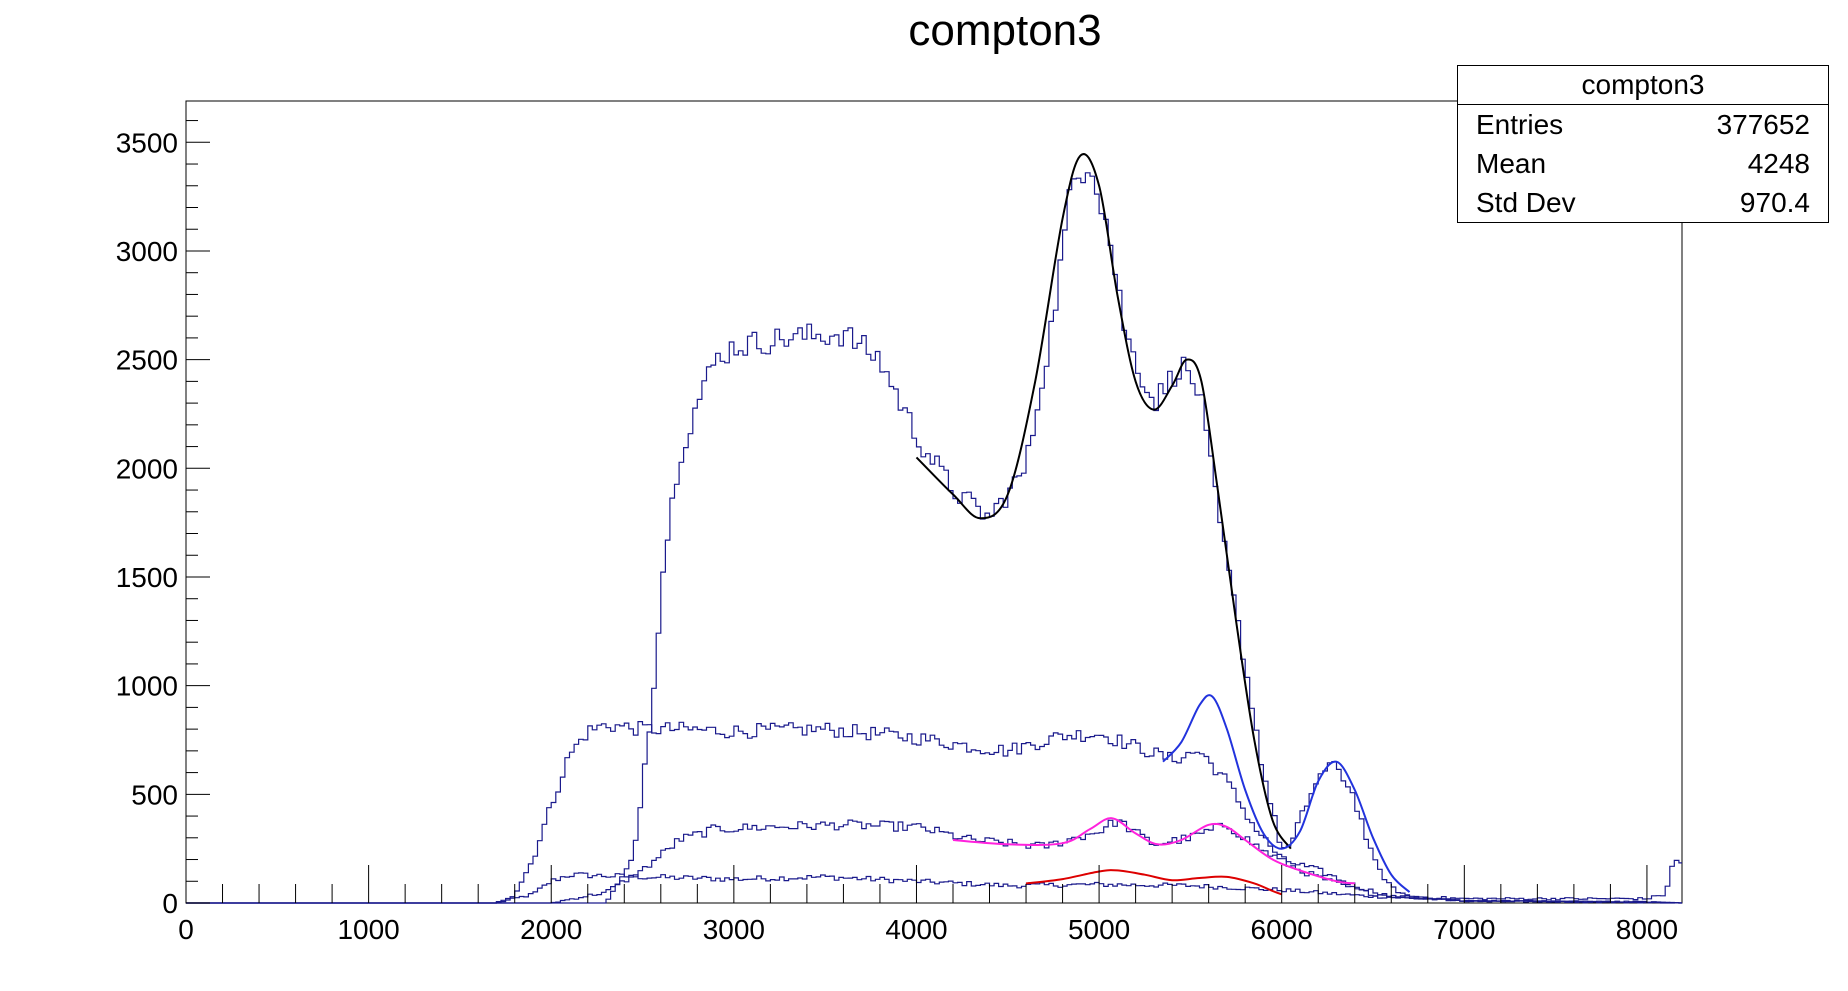 This screenshot has height=991, width=1848. I want to click on chart-title: compton3, so click(1004, 30).